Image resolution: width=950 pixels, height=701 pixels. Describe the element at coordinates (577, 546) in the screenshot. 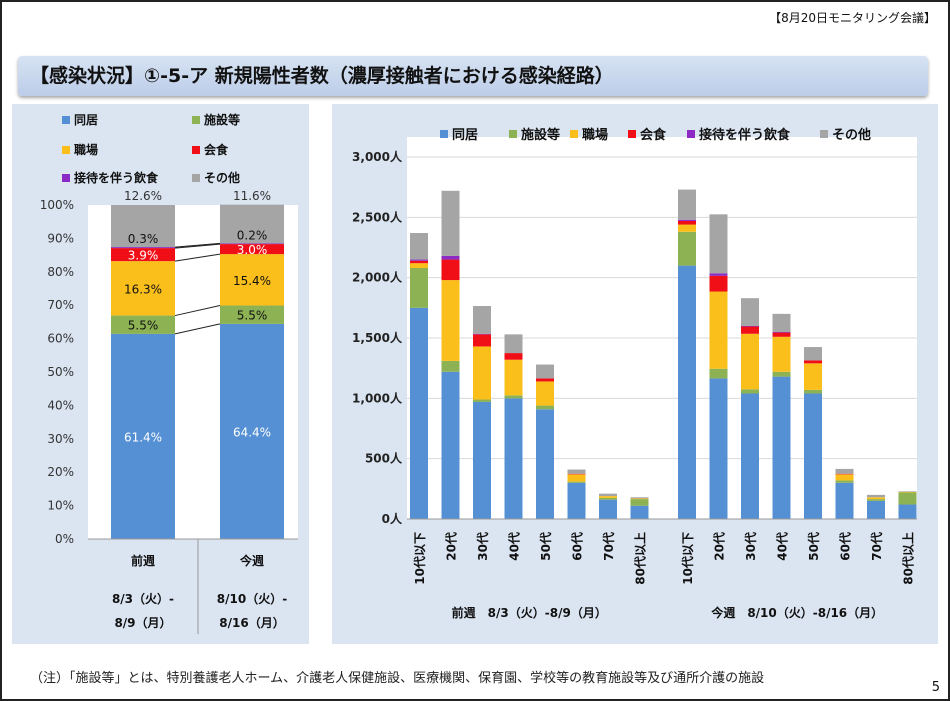

I see `category-label-0-5: 60代` at that location.